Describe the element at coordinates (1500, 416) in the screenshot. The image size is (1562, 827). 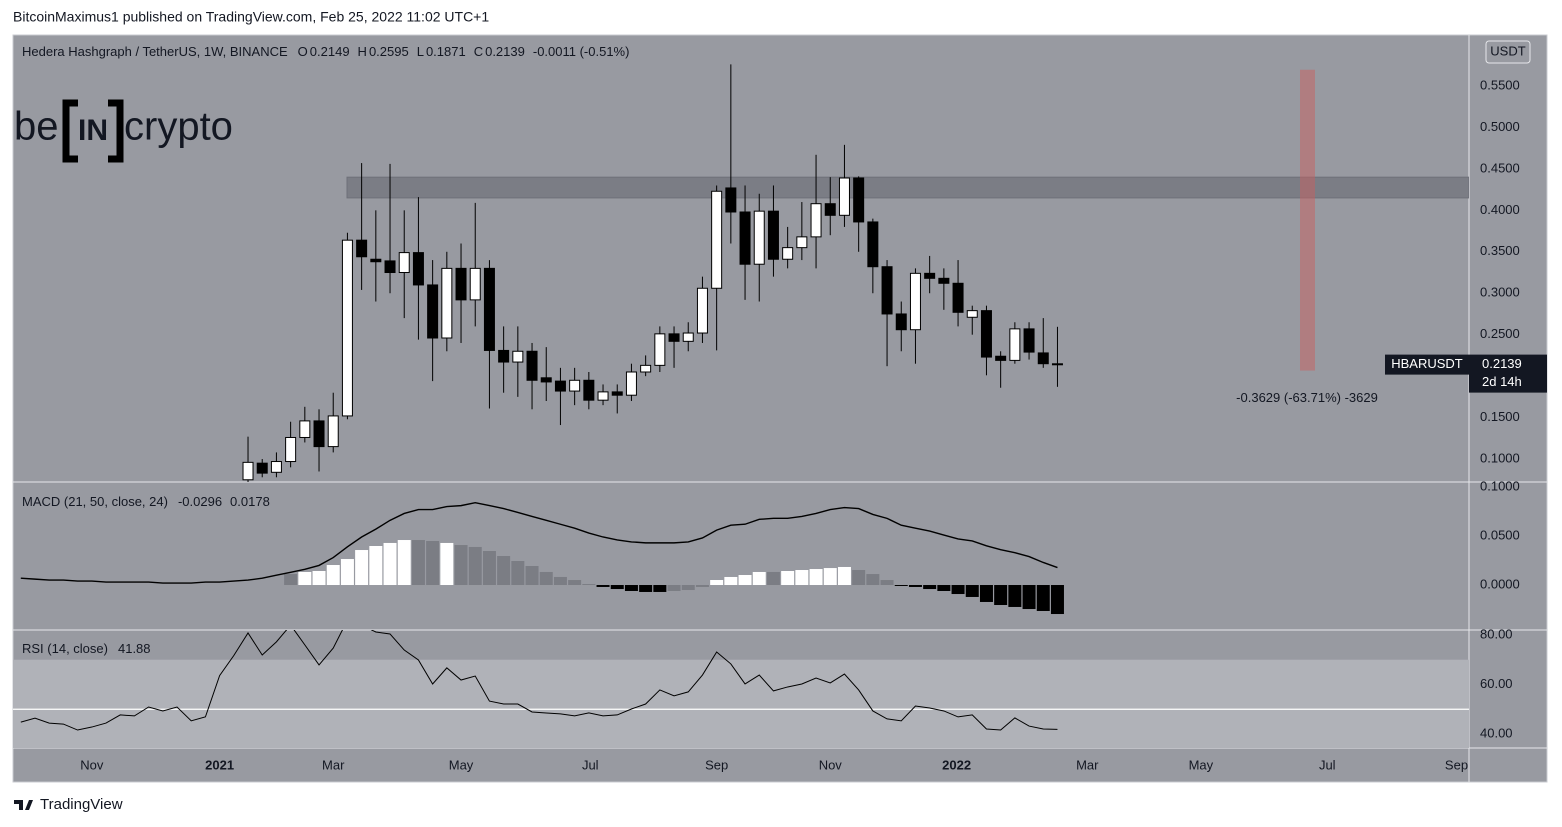
I see `y-tick-label: 0.1500` at that location.